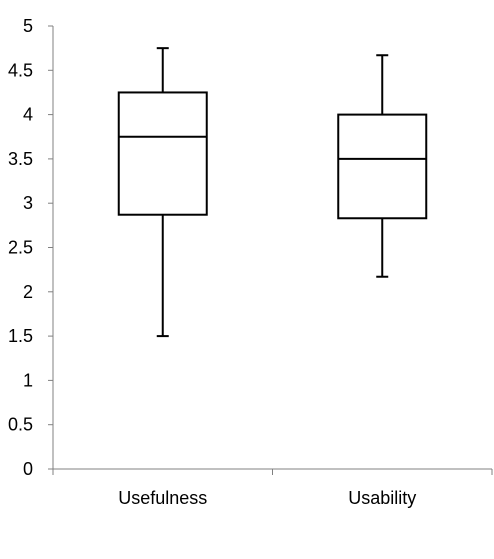 The height and width of the screenshot is (559, 494). I want to click on y-tick-label: 0.5, so click(20, 425).